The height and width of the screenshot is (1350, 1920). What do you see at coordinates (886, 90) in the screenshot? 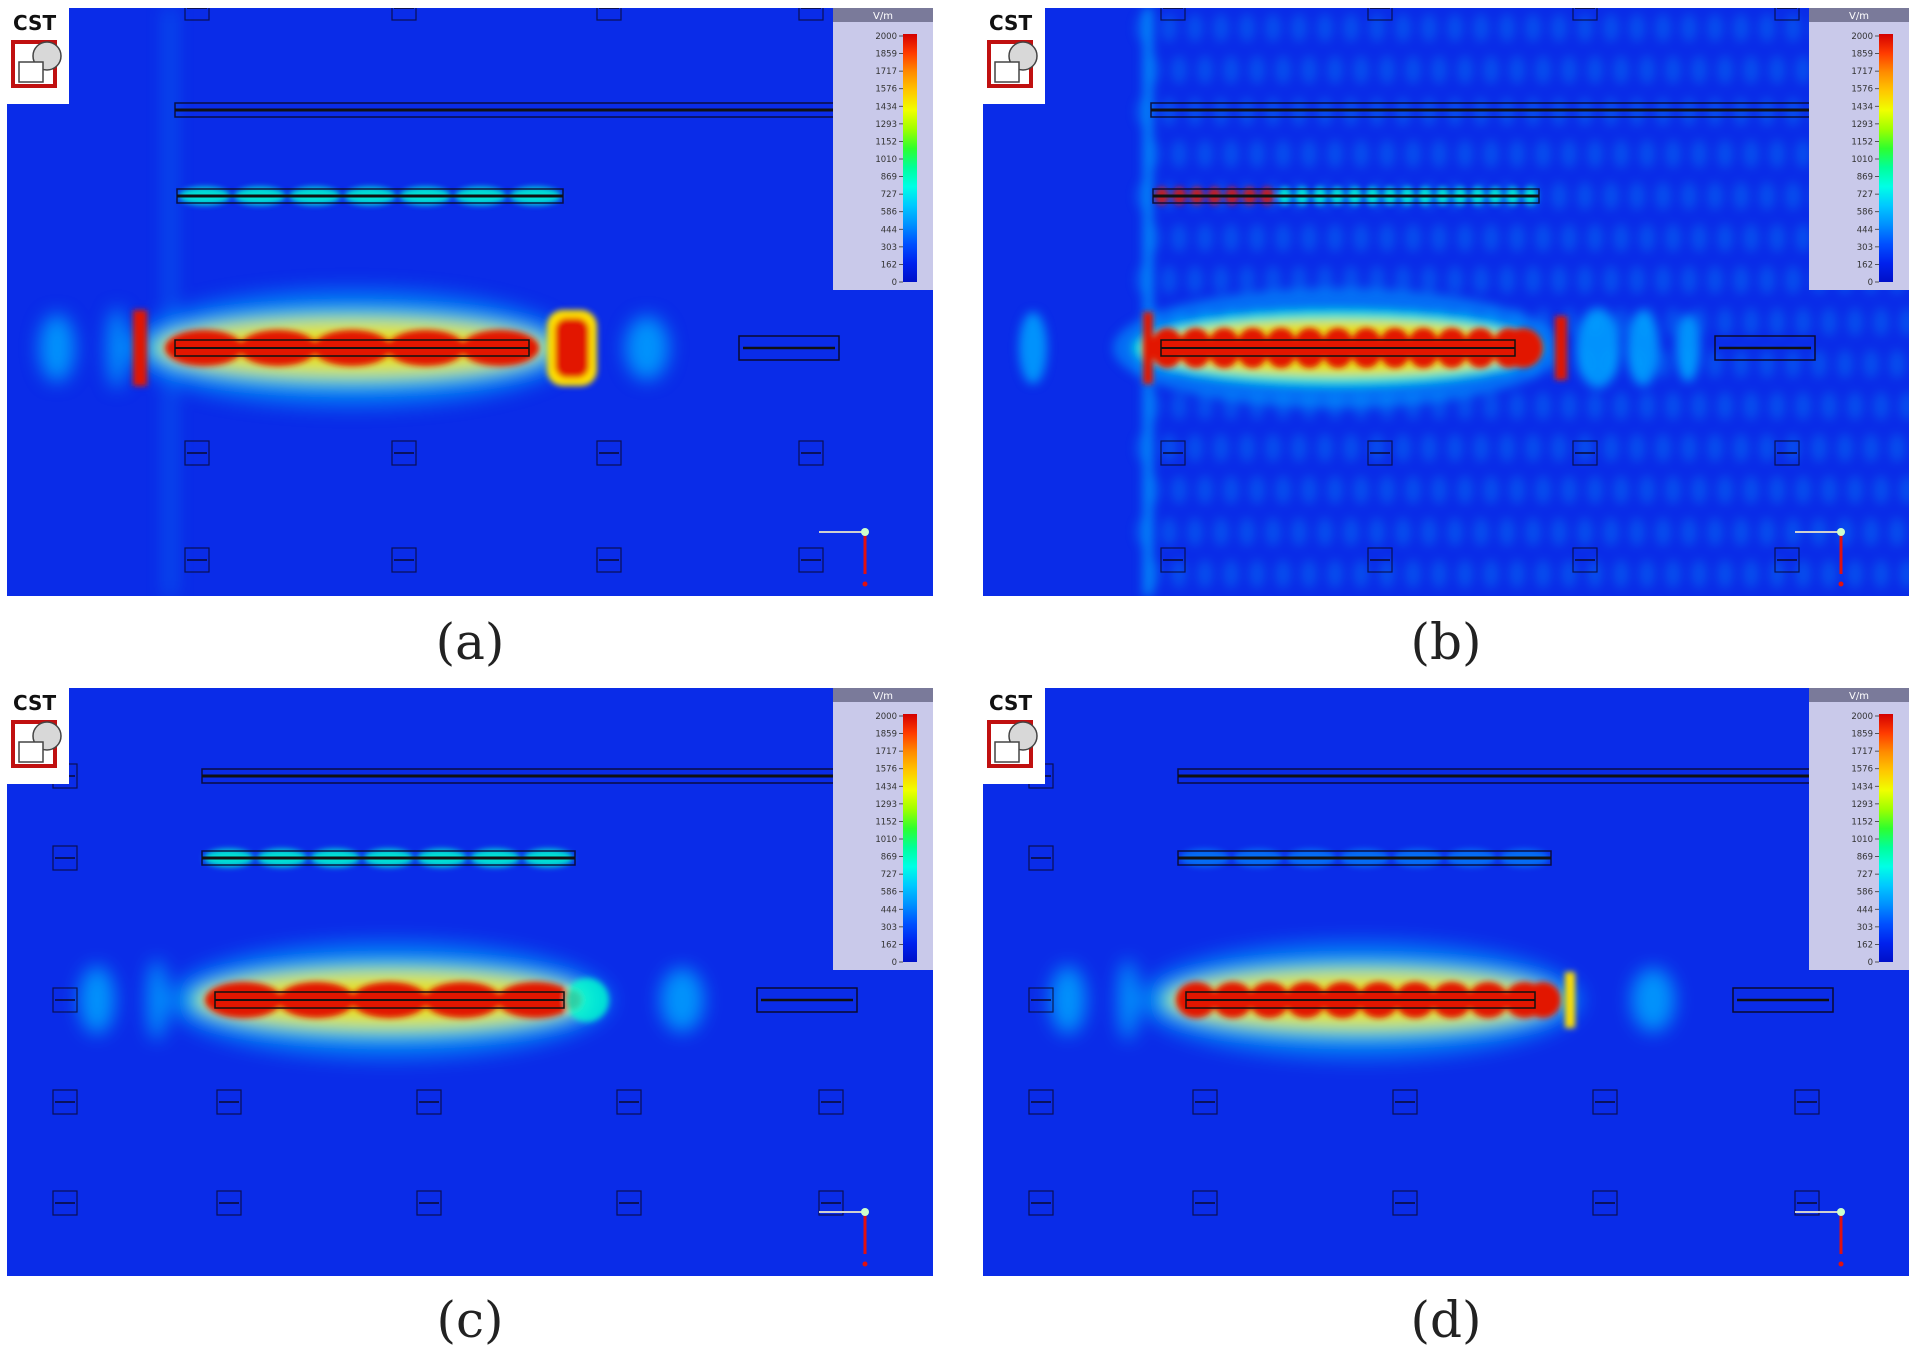
I see `colorbar-tick-label: 1576` at bounding box center [886, 90].